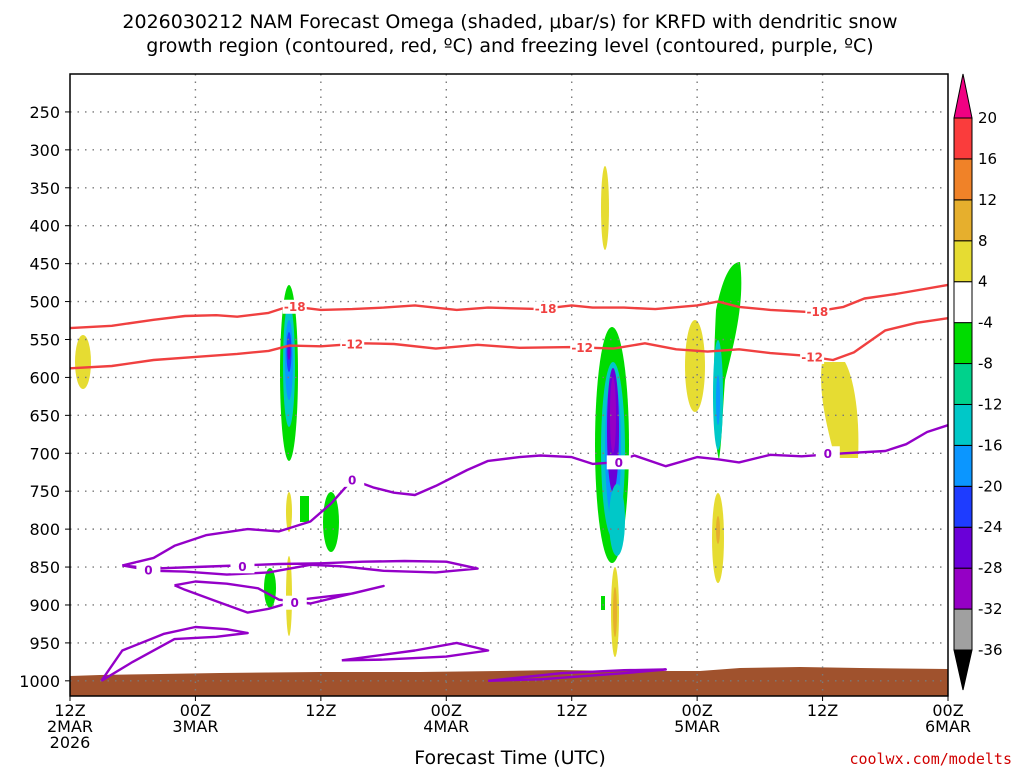 Image resolution: width=1024 pixels, height=768 pixels. What do you see at coordinates (718, 530) in the screenshot?
I see `omega-low-orange-b` at bounding box center [718, 530].